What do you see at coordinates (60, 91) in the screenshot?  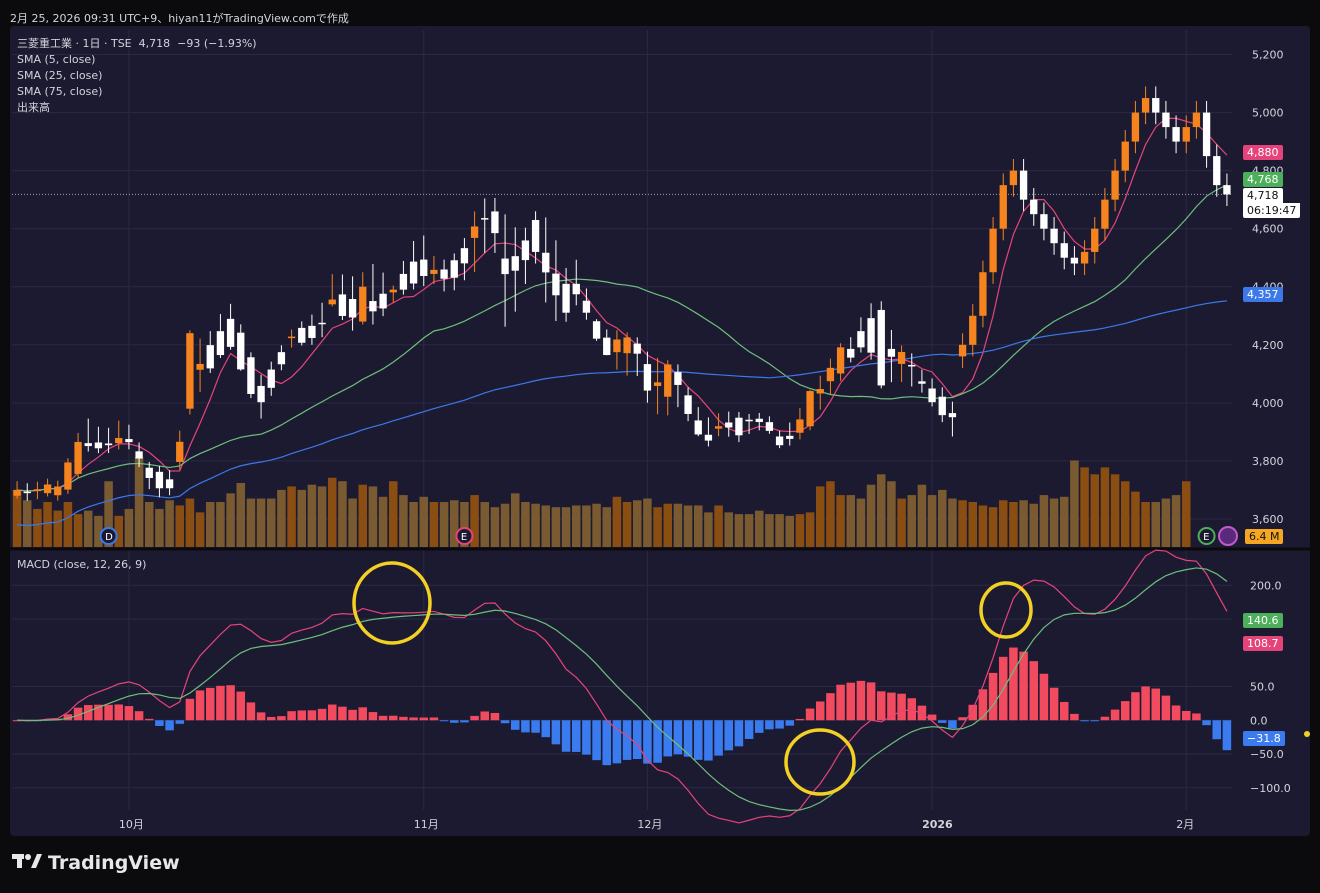 I see `legend-sma75: SMA (75, close)` at bounding box center [60, 91].